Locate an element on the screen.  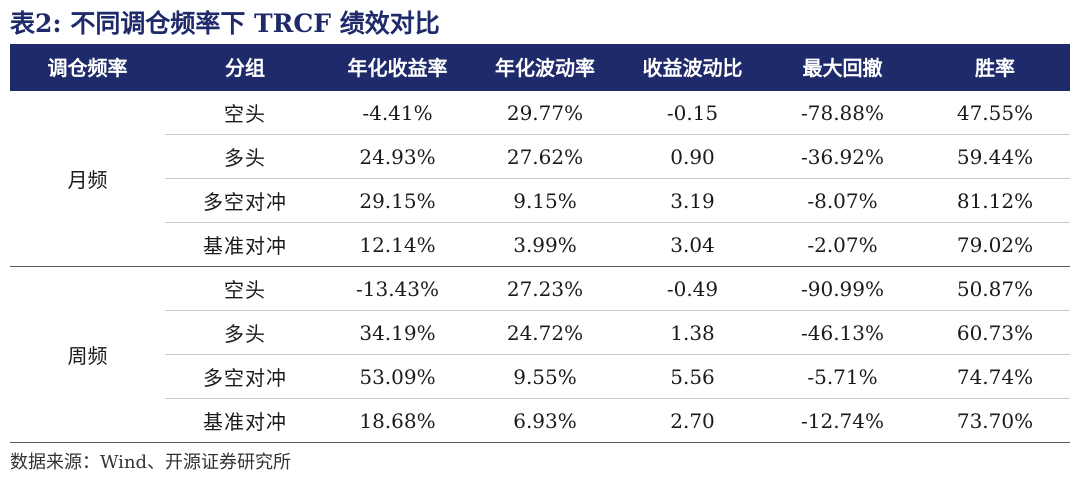
max-drawdown-cell: -90.99% is located at coordinates (842, 288).